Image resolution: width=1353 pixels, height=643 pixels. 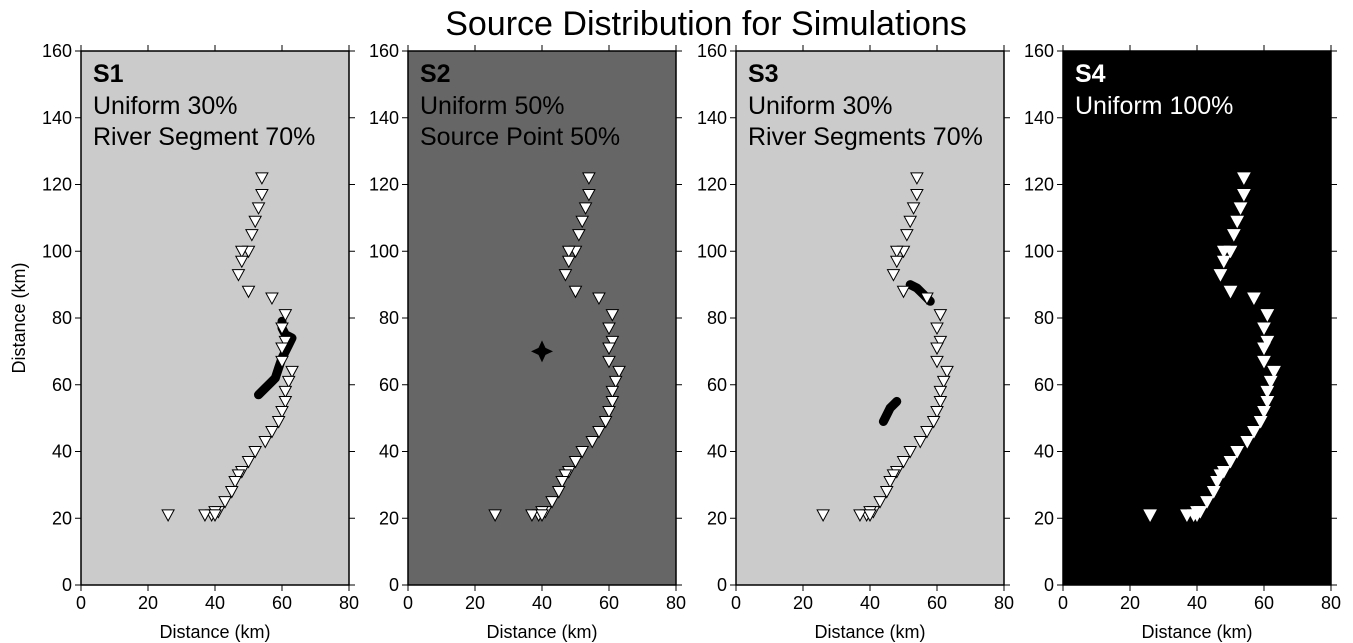 I want to click on panel-description-line: River Segments 70%, so click(x=865, y=137).